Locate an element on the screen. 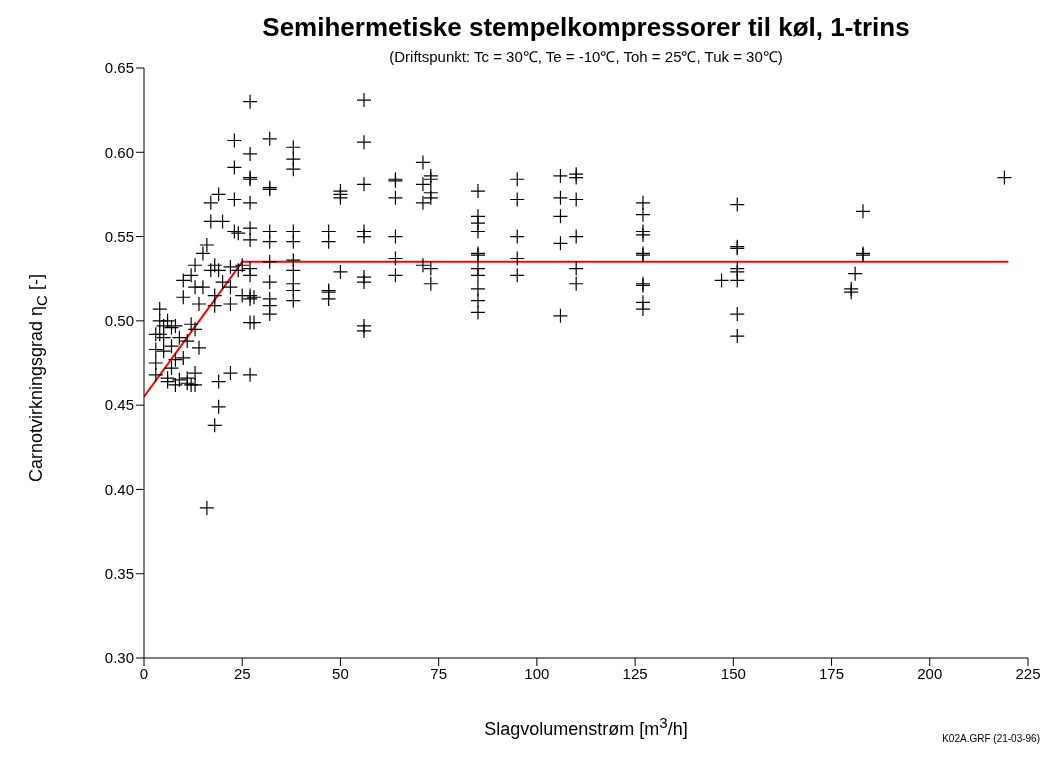 Image resolution: width=1064 pixels, height=762 pixels. chart-title: Semihermetiske stempelkompressorer til køl, 1-trins is located at coordinates (586, 27).